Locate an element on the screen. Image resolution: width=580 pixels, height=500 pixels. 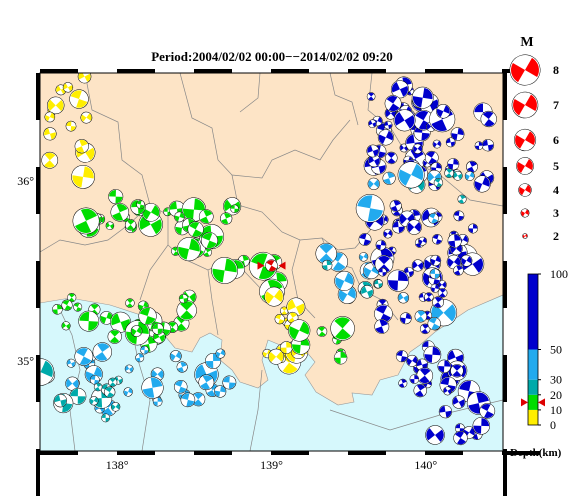
magnitude-legend-label: 5 is located at coordinates (556, 166).